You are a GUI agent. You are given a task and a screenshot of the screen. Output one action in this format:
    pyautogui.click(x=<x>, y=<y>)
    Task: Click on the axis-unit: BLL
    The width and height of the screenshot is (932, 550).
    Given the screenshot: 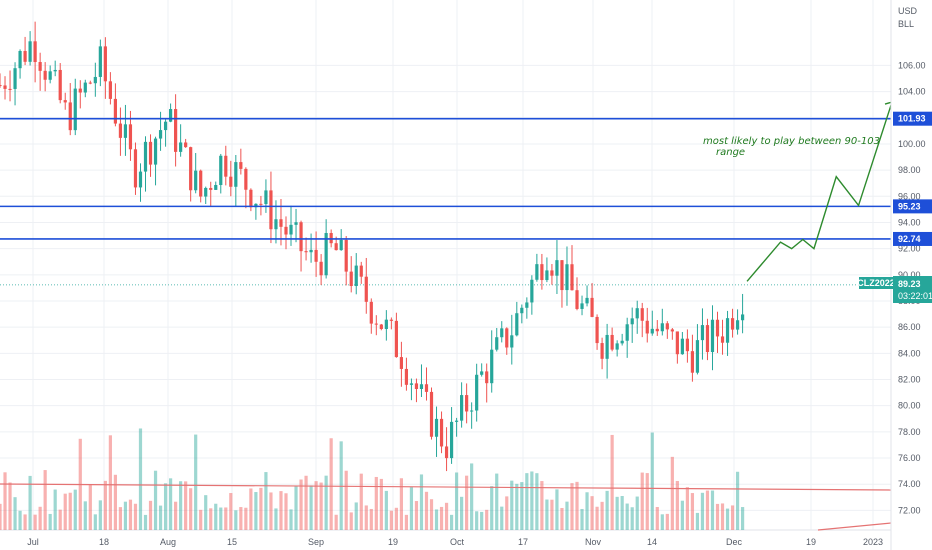 What is the action you would take?
    pyautogui.click(x=906, y=24)
    